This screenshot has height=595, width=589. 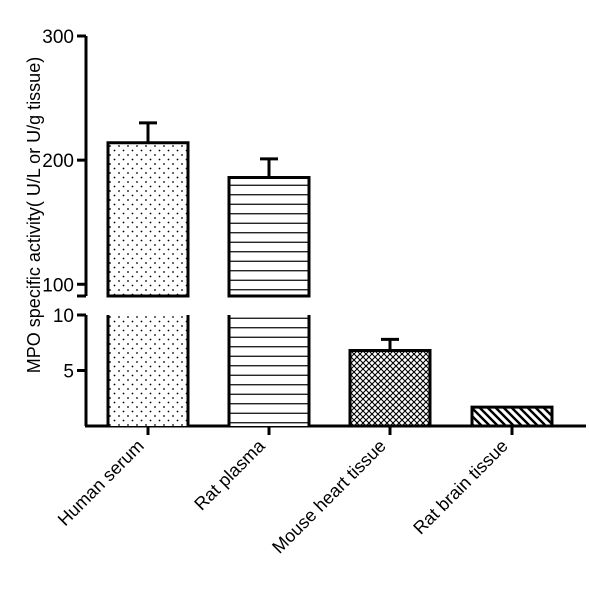 What do you see at coordinates (58, 161) in the screenshot?
I see `y-tick-label: 200` at bounding box center [58, 161].